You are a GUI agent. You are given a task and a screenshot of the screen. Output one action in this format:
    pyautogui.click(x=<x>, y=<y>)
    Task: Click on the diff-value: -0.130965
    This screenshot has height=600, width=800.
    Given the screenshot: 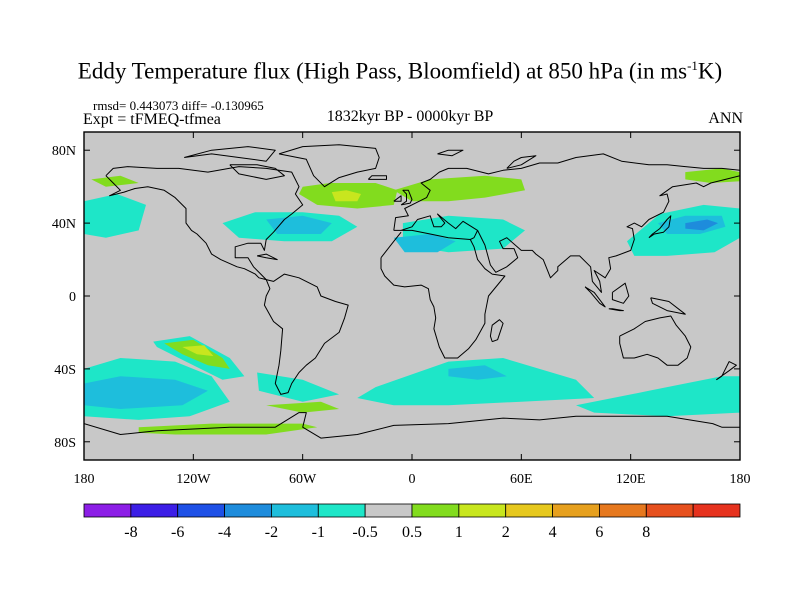 What is the action you would take?
    pyautogui.click(x=237, y=105)
    